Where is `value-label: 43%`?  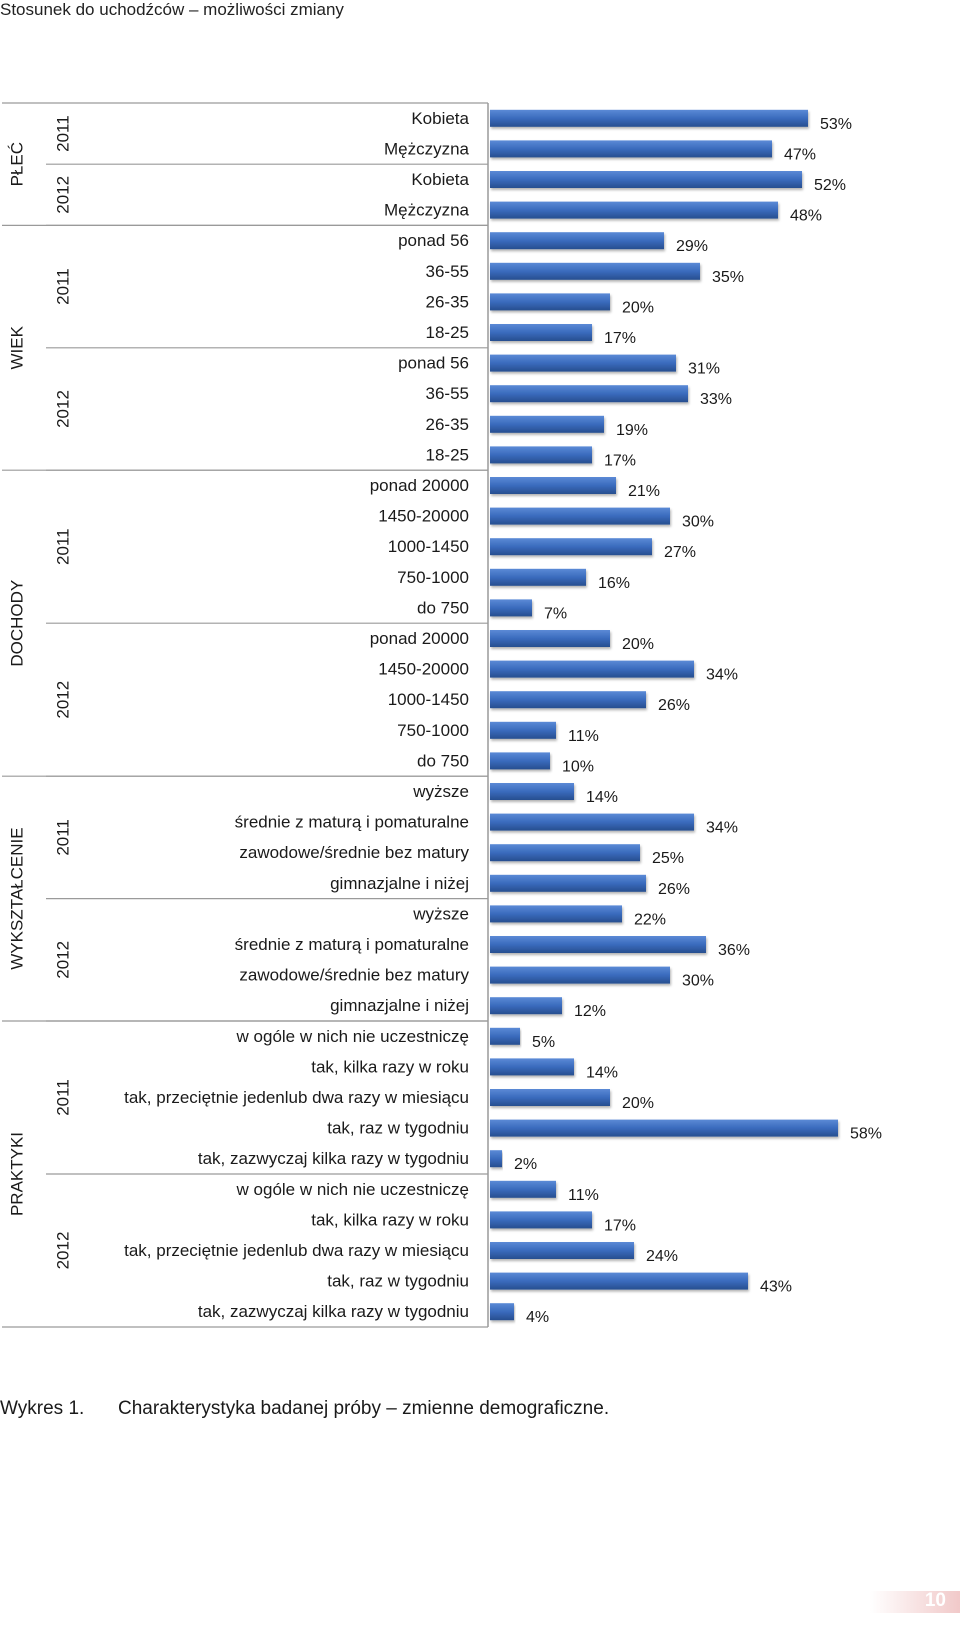
value-label: 43% is located at coordinates (776, 1287).